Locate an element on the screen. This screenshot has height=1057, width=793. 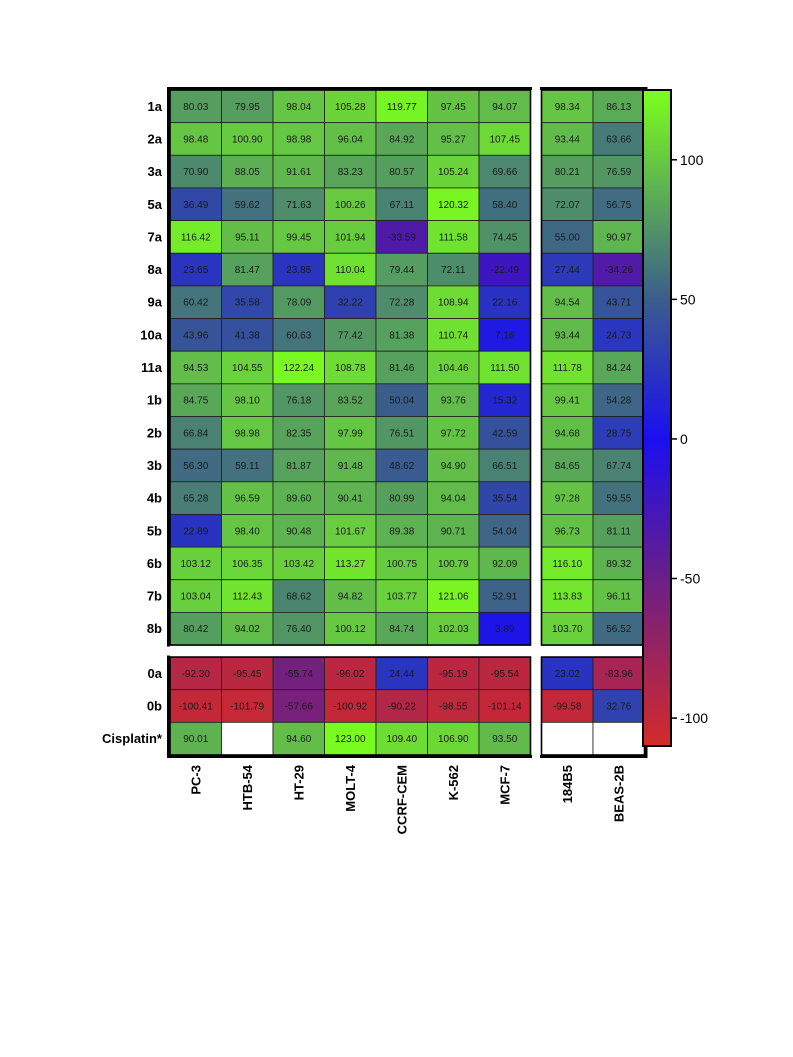
cell-value: 67.74 is located at coordinates (618, 466).